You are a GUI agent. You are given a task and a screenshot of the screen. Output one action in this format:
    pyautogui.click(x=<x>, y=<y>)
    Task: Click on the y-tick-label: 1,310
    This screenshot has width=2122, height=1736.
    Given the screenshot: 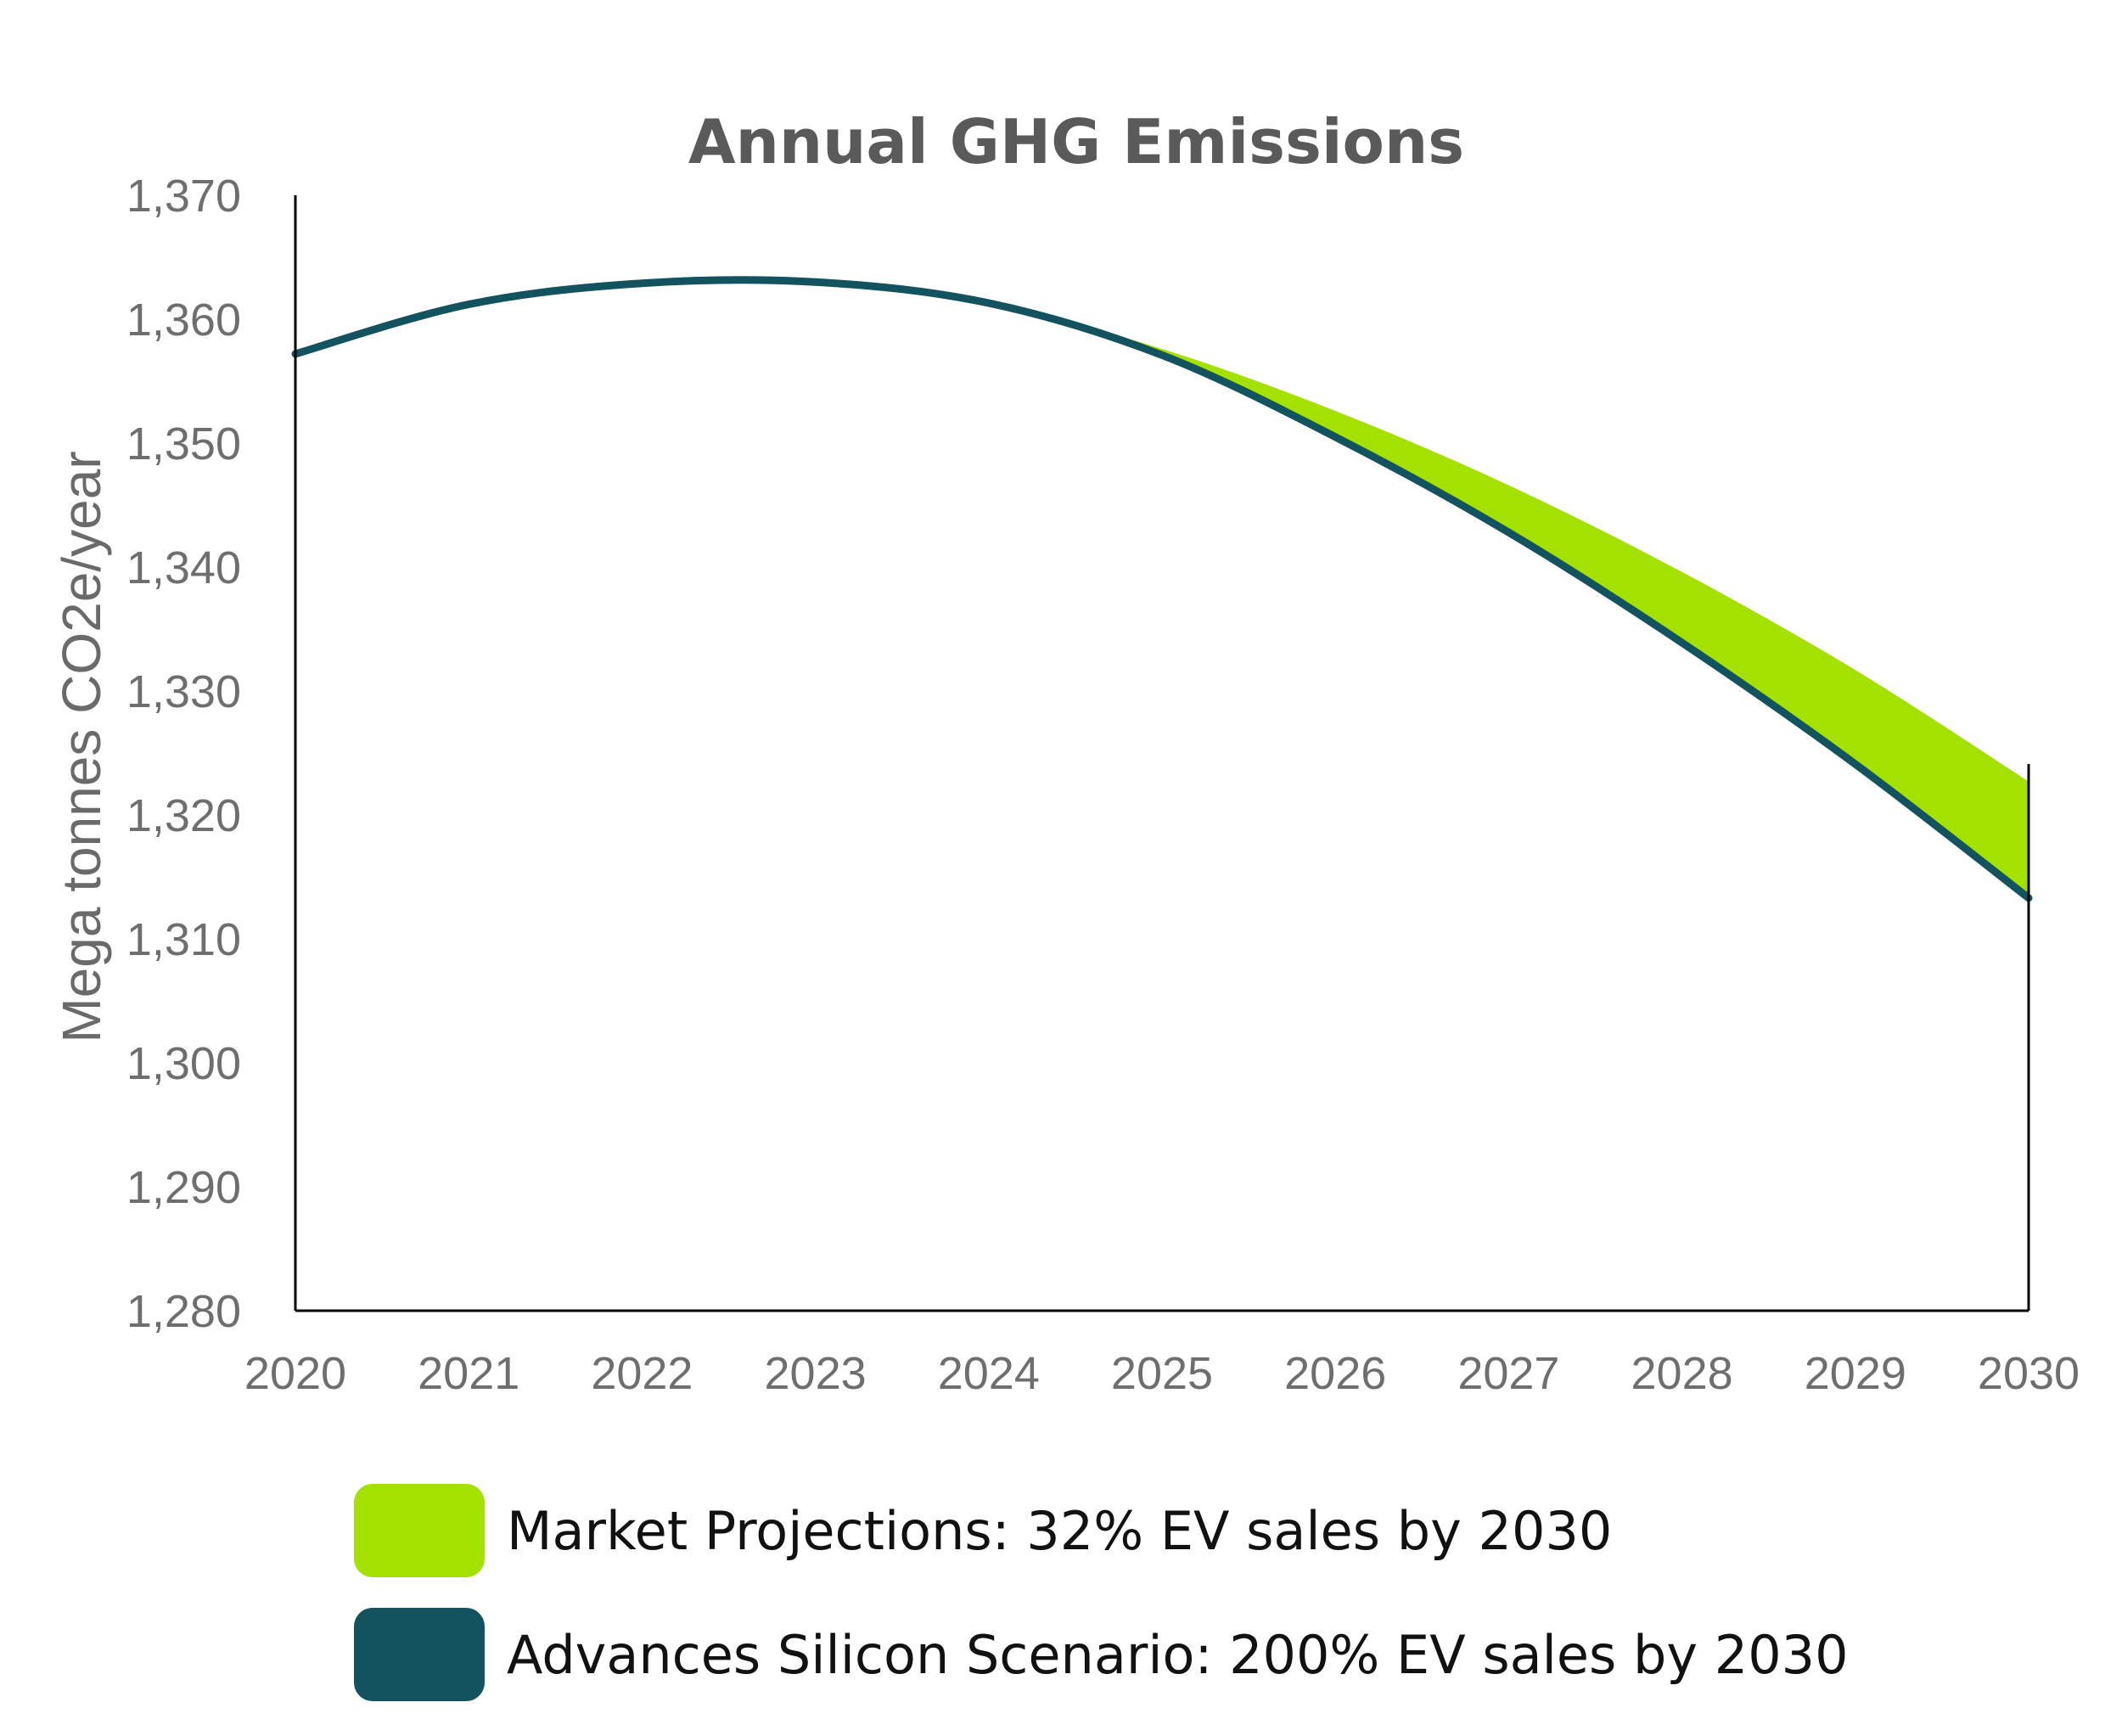 What is the action you would take?
    pyautogui.click(x=183, y=940)
    